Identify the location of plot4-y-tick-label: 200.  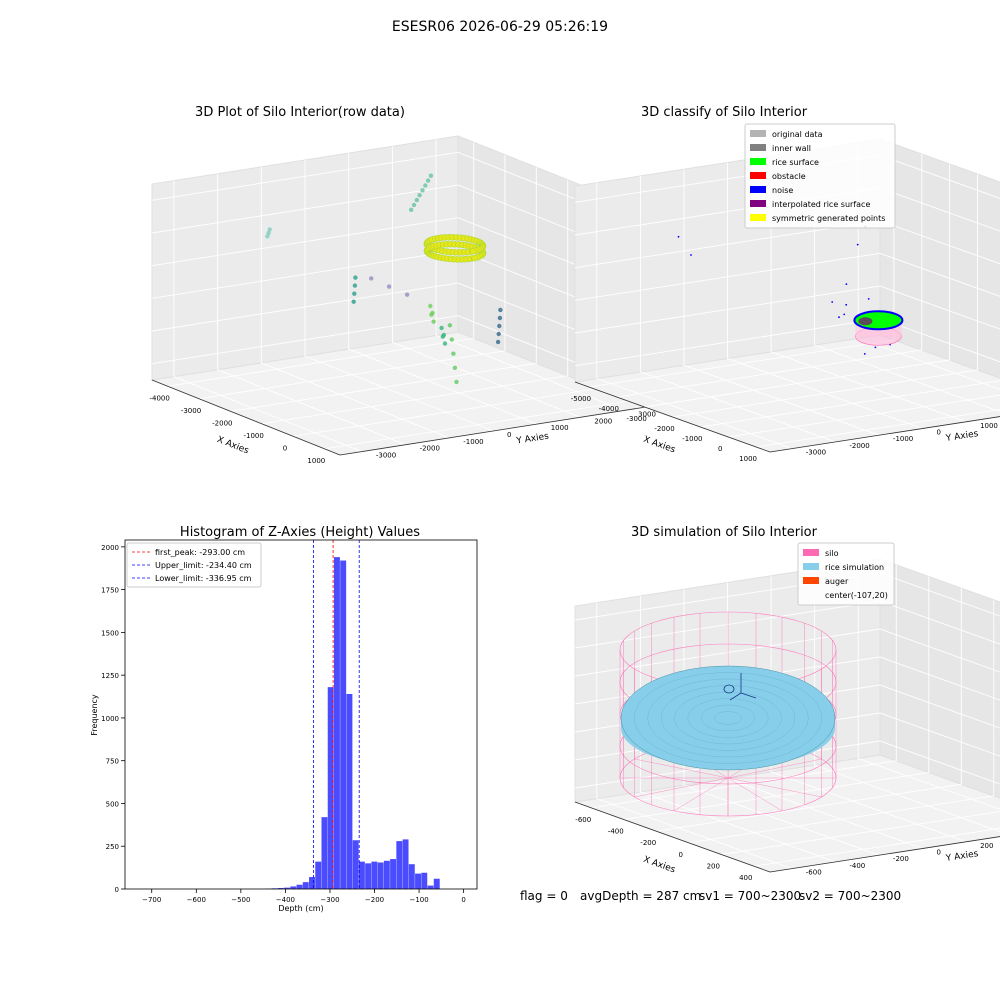
(986, 846).